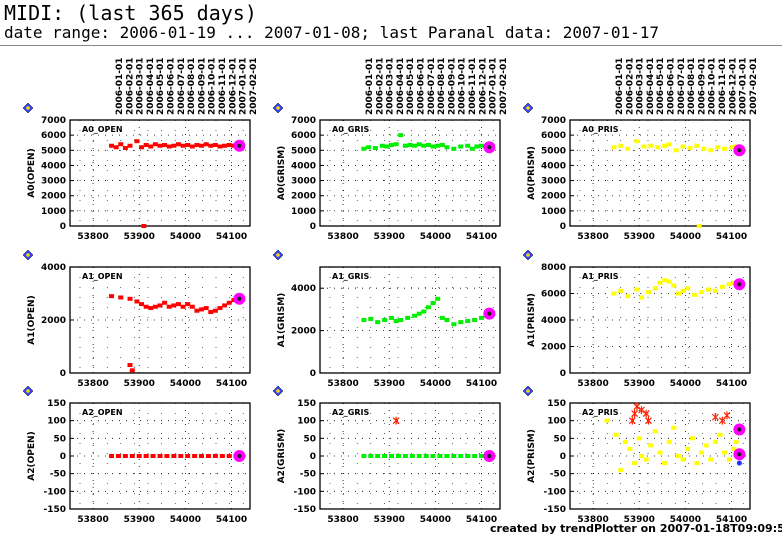 Image resolution: width=782 pixels, height=542 pixels. What do you see at coordinates (553, 212) in the screenshot?
I see `y-tick-label: 1000` at bounding box center [553, 212].